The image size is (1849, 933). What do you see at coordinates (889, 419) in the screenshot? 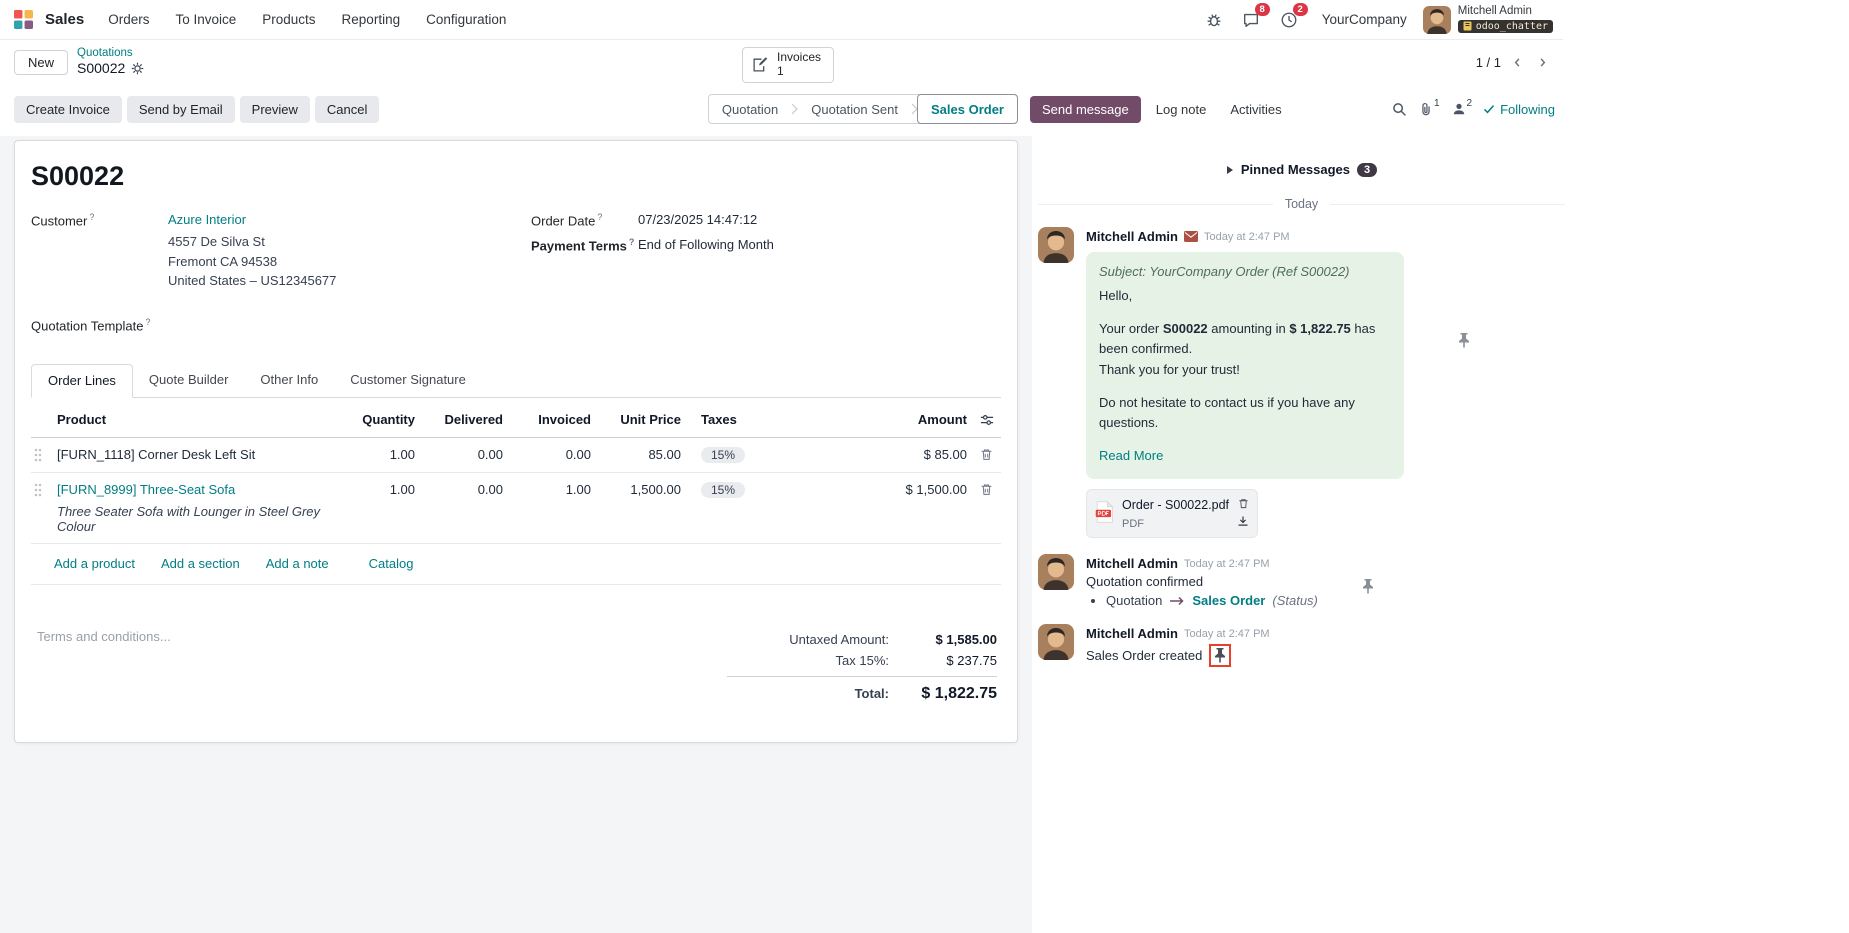
I see `col-header-amount: Amount` at bounding box center [889, 419].